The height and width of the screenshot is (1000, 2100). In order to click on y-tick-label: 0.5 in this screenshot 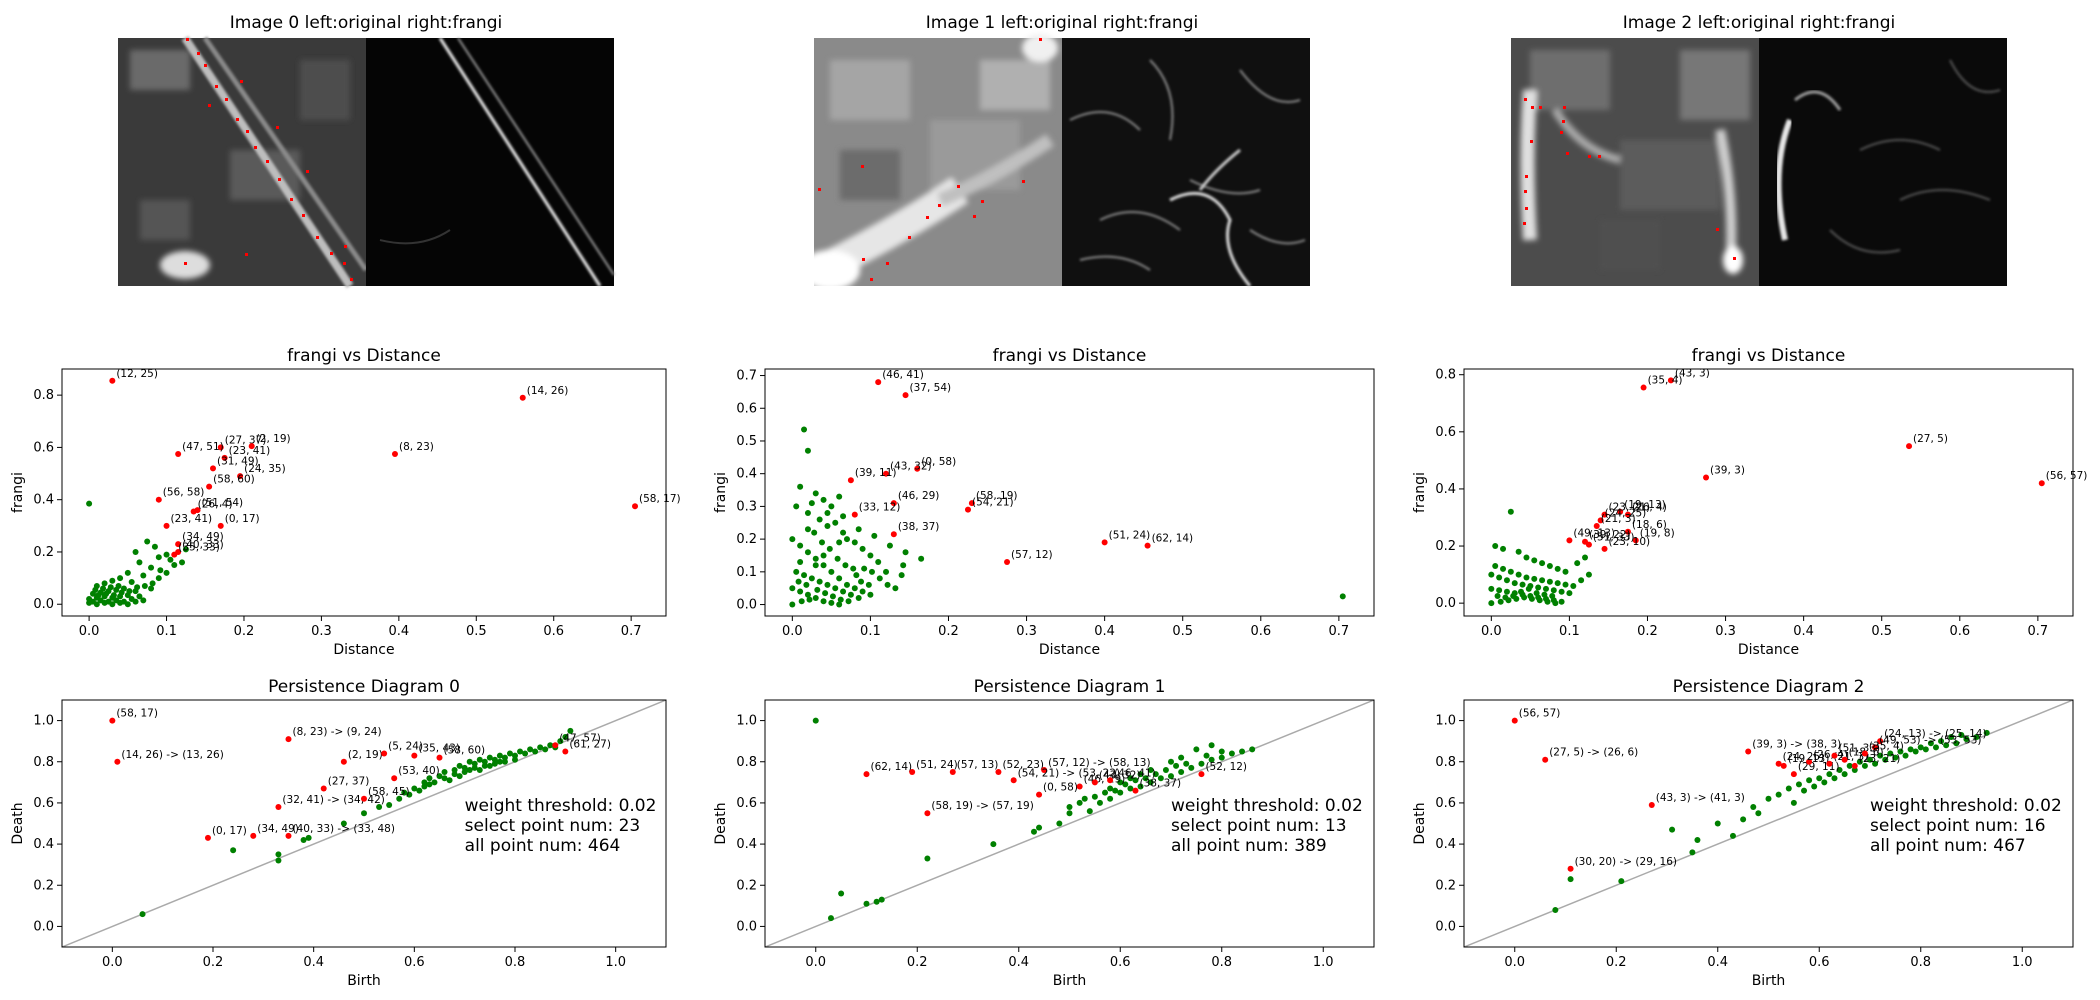, I will do `click(746, 441)`.